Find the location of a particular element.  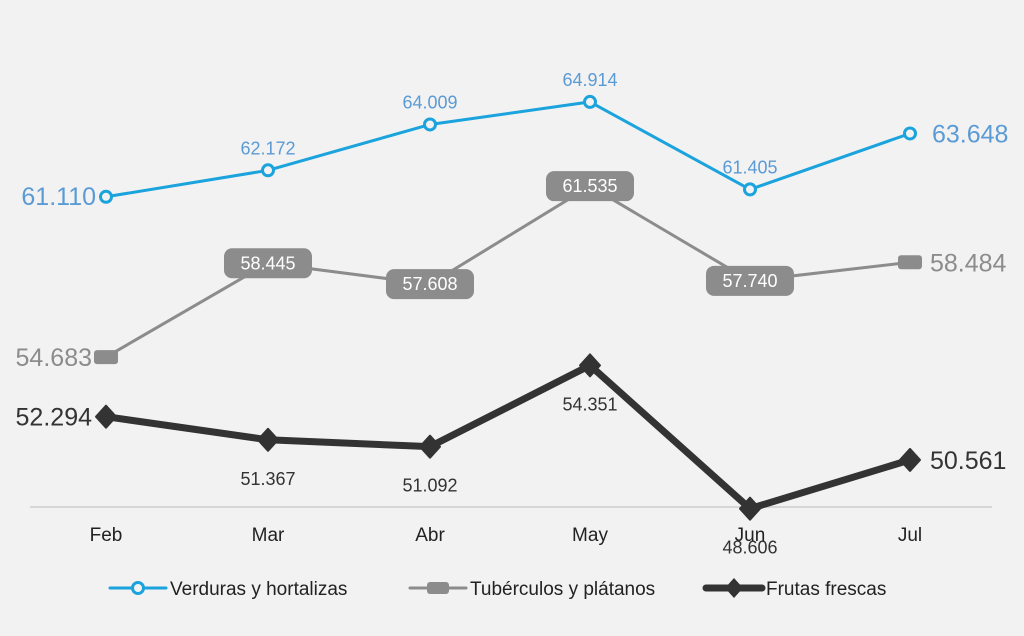

data-label: 54.351 is located at coordinates (589, 404).